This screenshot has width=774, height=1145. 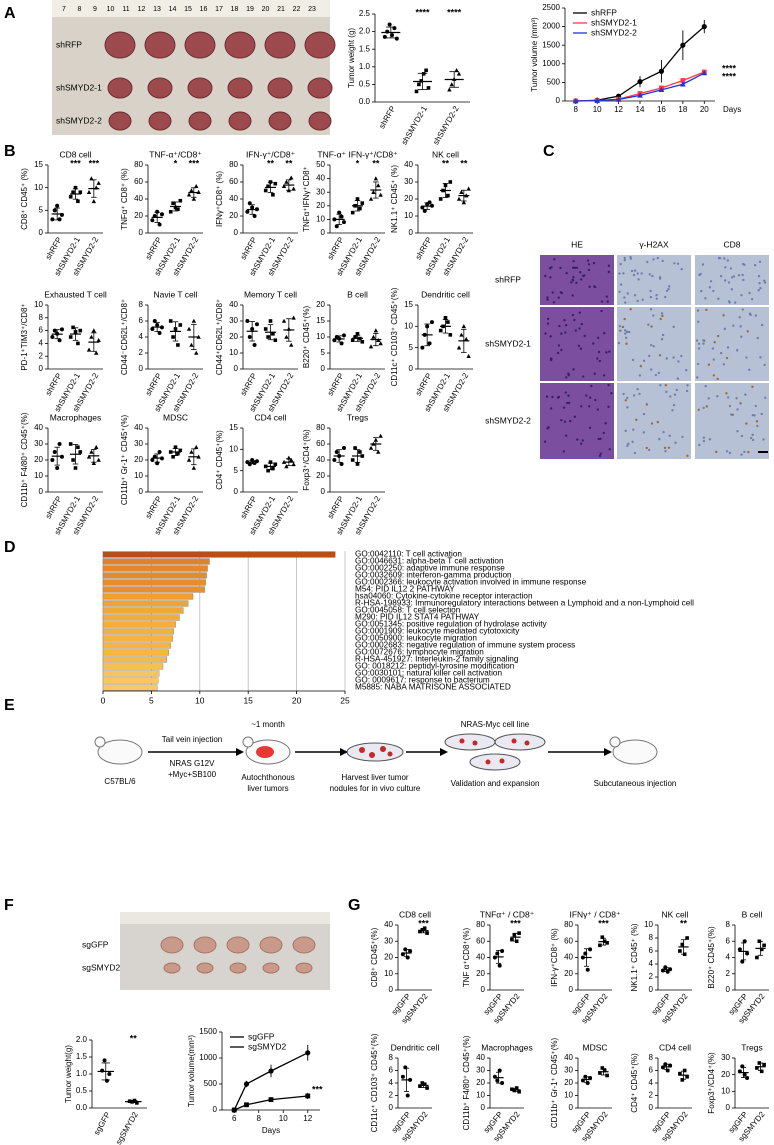 I want to click on y-axis-label: Tumor weight(g), so click(x=68, y=1074).